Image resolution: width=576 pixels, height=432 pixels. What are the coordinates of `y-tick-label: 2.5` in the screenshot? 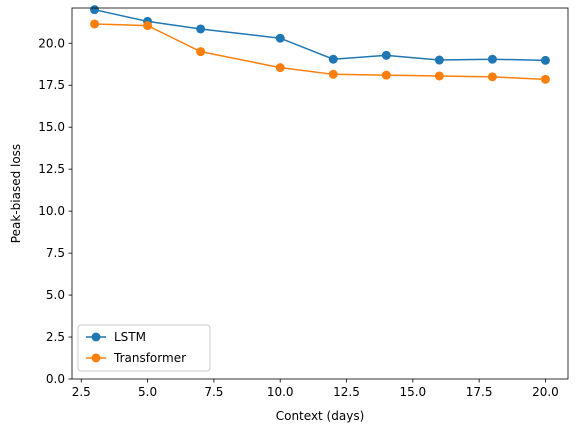 It's located at (55, 337).